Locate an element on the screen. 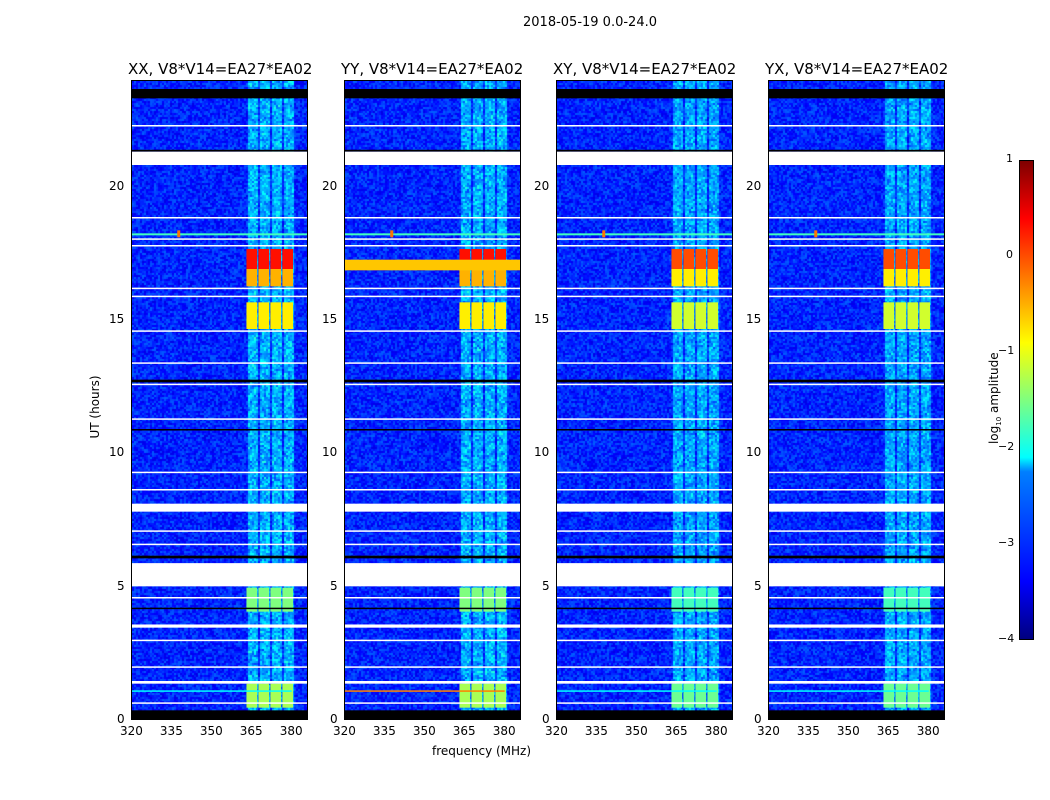 This screenshot has width=1050, height=800. x-tick-label: 350 is located at coordinates (424, 731).